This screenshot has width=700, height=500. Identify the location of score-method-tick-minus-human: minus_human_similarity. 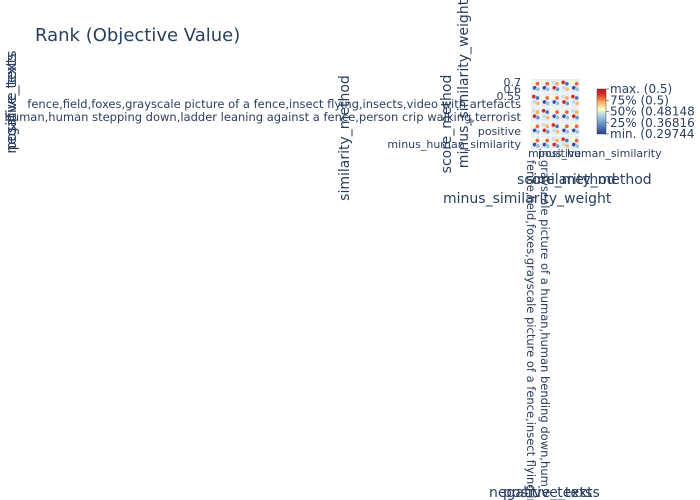
(454, 144).